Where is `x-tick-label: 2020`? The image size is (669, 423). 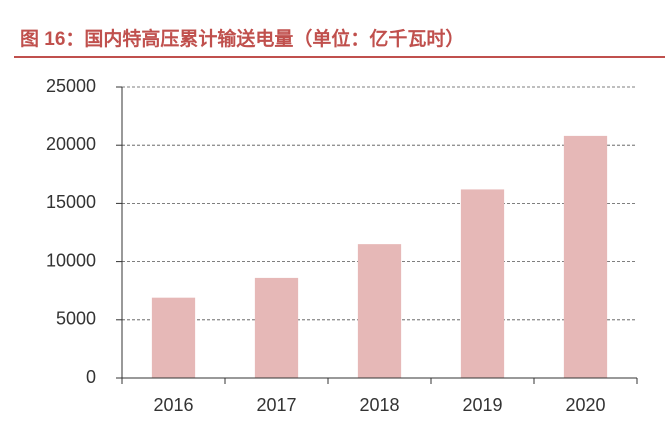 x-tick-label: 2020 is located at coordinates (585, 405).